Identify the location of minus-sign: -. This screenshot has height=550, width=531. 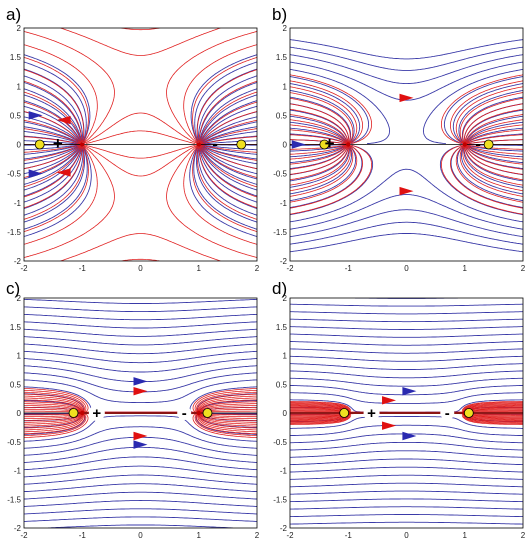
(184, 413).